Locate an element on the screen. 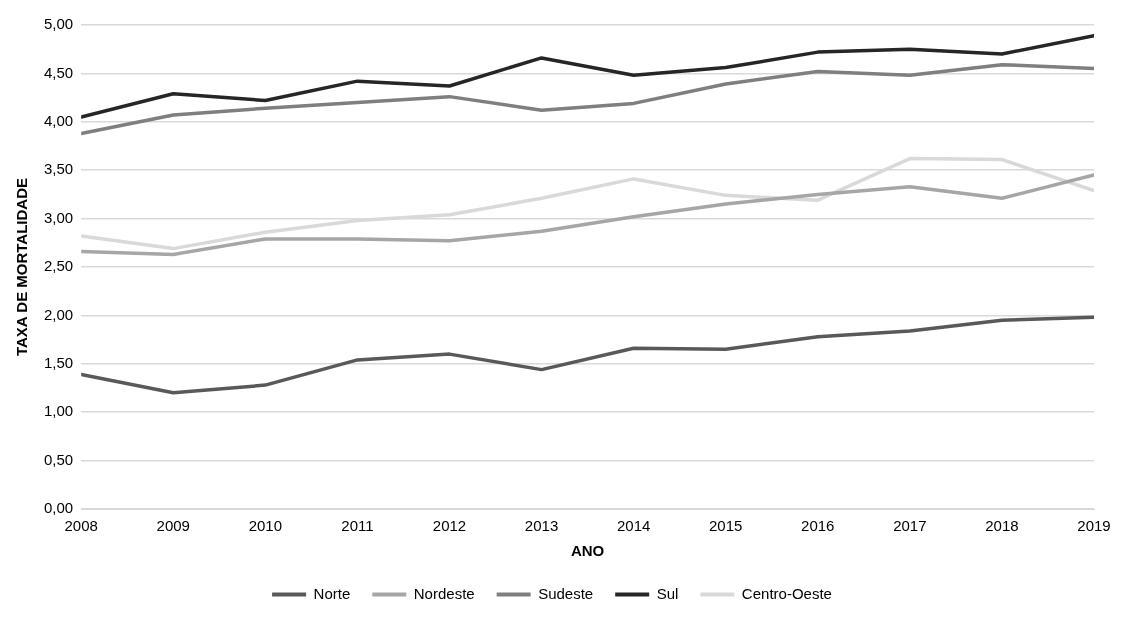  x-tick-label: 2009 is located at coordinates (173, 526).